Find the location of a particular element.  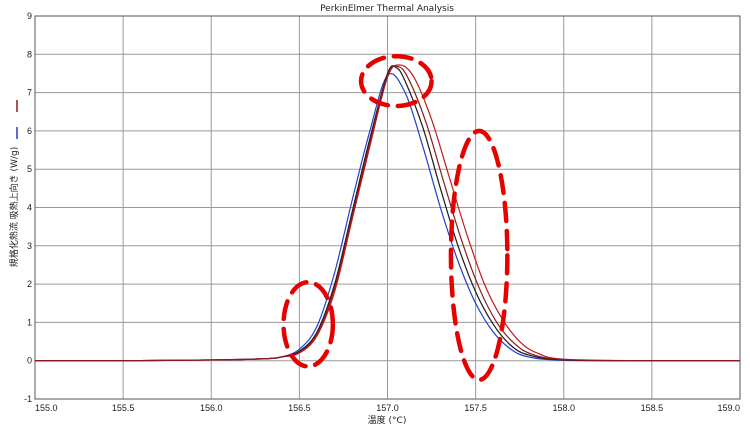

x-tick-label: 155.5 is located at coordinates (123, 408).